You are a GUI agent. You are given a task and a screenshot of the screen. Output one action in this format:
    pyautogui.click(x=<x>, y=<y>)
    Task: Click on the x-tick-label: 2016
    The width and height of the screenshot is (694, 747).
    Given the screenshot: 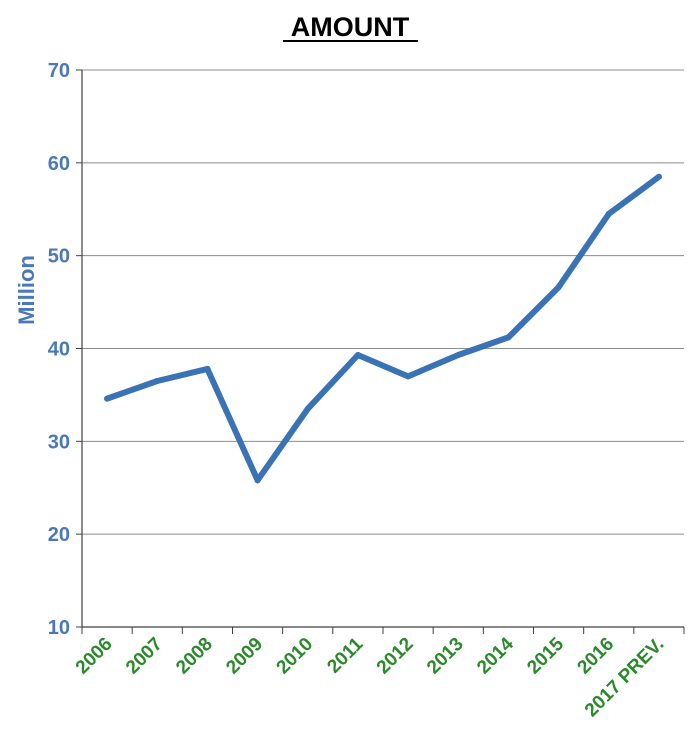 What is the action you would take?
    pyautogui.click(x=596, y=656)
    